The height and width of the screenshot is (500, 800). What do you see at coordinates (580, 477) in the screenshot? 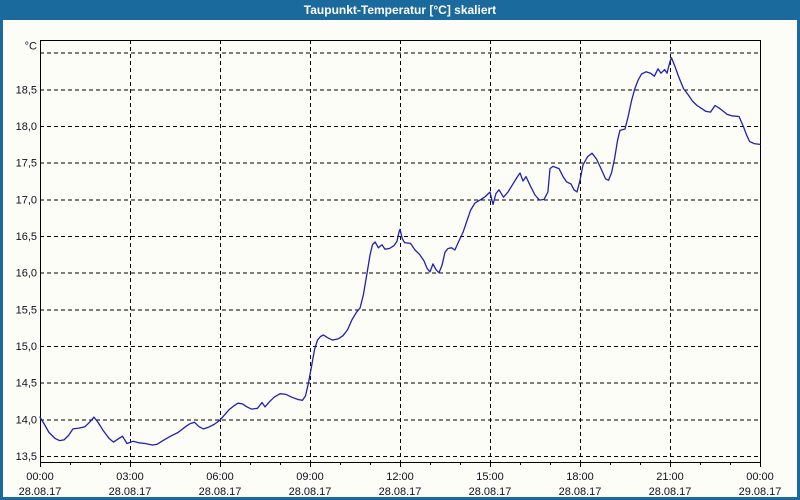
I see `x-tick-time-label: 18:00` at bounding box center [580, 477].